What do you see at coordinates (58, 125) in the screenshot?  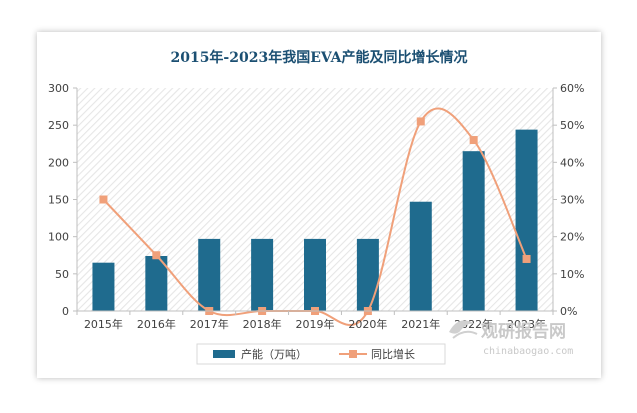 I see `y-left-tick-label: 250` at bounding box center [58, 125].